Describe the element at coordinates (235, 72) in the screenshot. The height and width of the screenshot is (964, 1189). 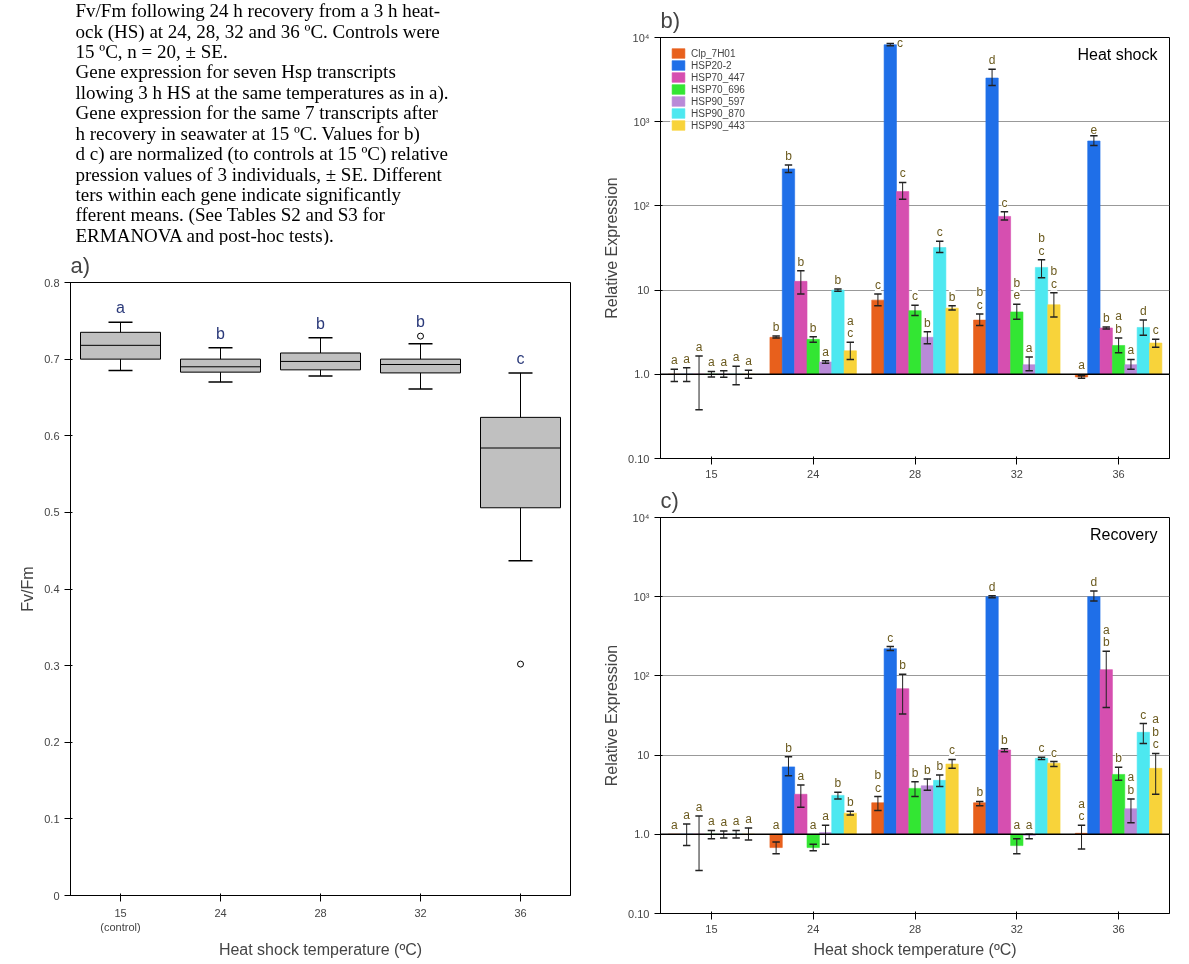
I see `text: Gene expression for seven Hsp transcripts` at that location.